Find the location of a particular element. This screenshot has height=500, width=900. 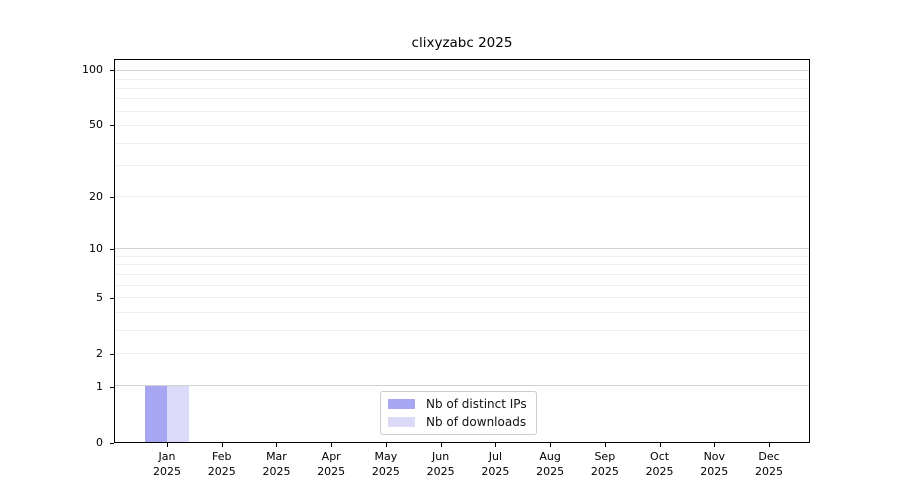

x-tick-label: Aug 2025 is located at coordinates (550, 464).